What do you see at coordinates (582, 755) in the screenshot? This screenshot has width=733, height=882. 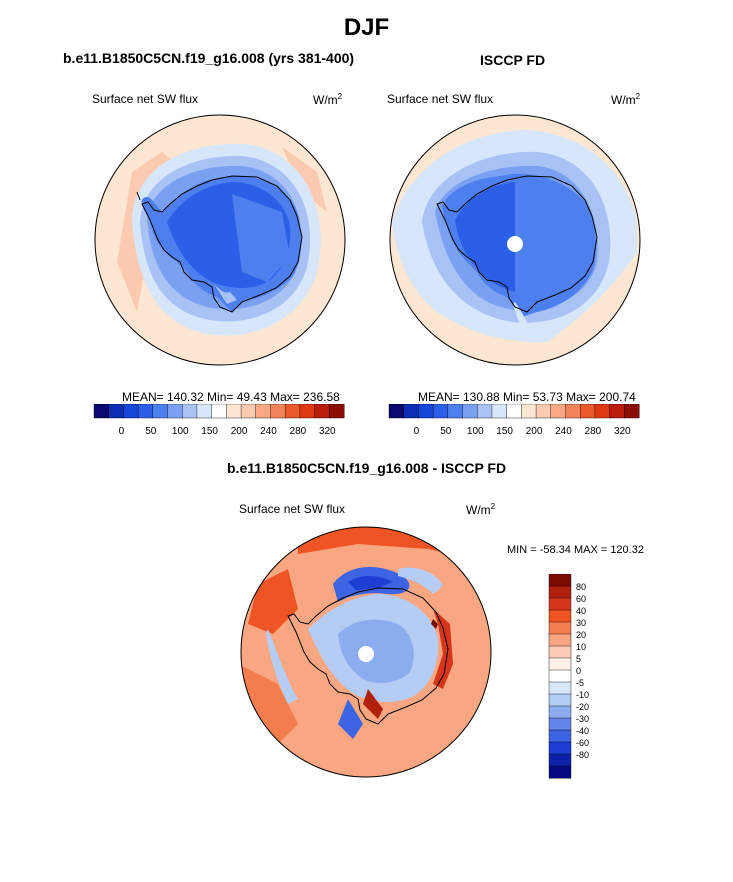 I see `colorbar-tick-label: -80` at bounding box center [582, 755].